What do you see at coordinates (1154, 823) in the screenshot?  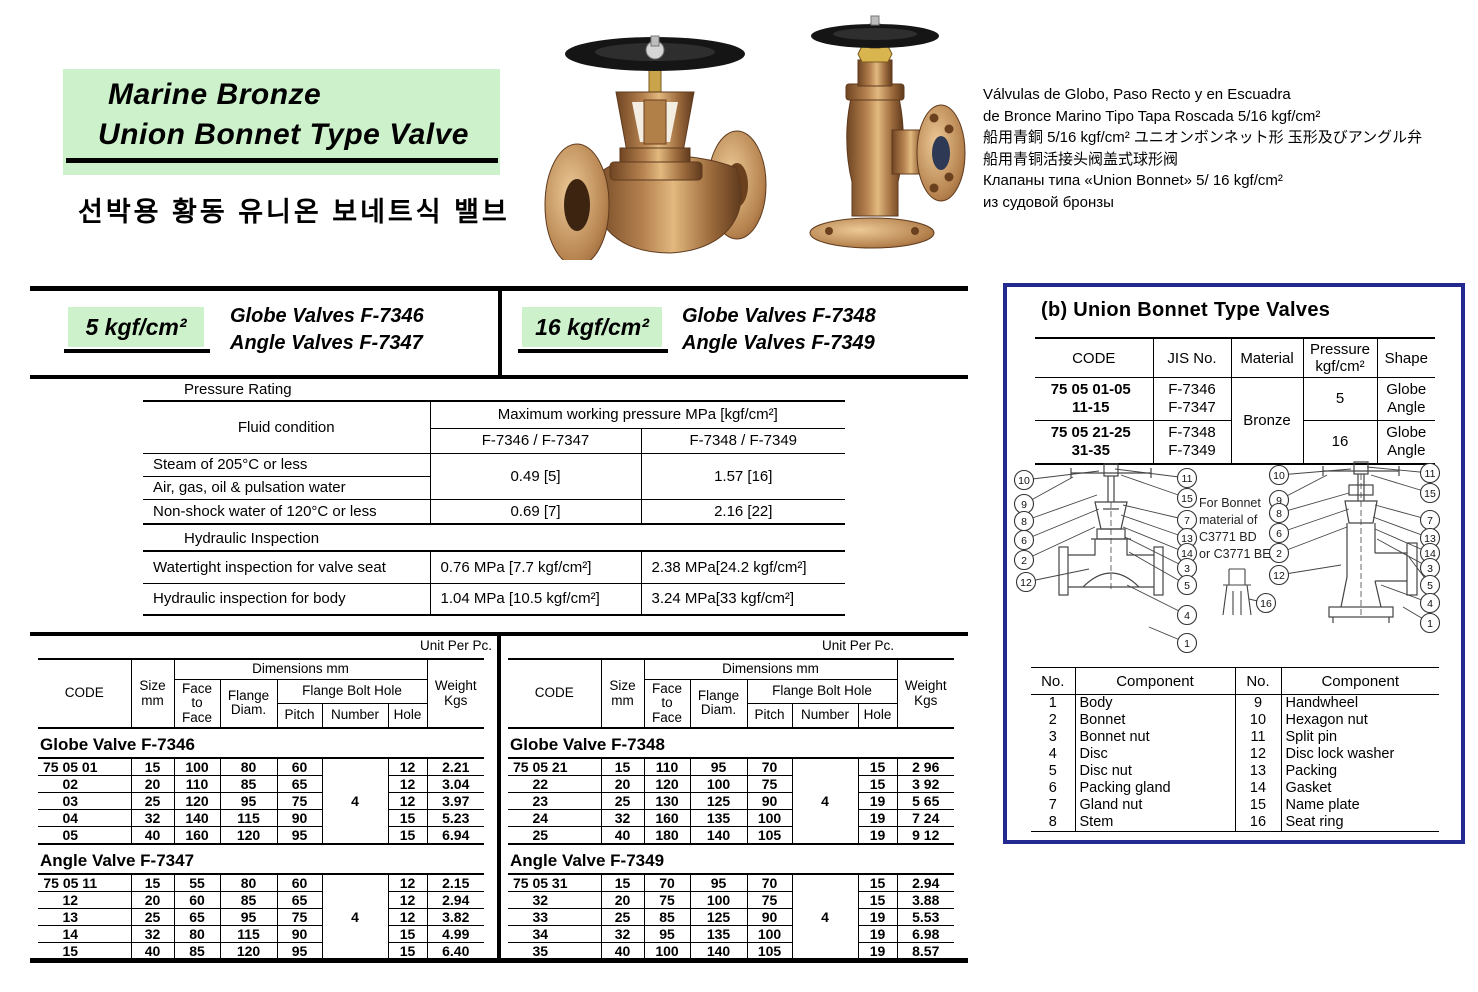 I see `component-name: Stem` at bounding box center [1154, 823].